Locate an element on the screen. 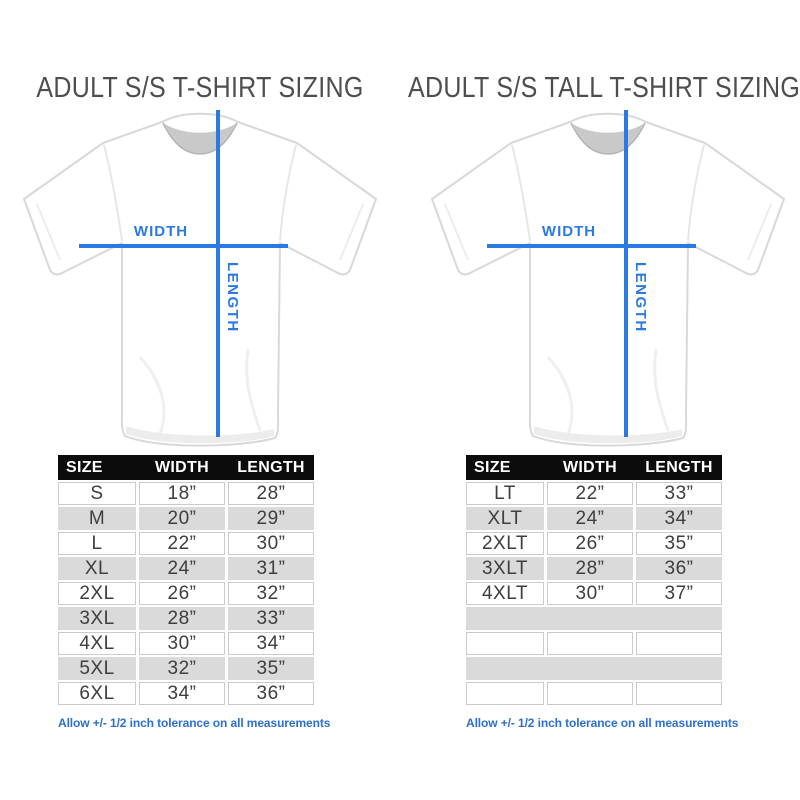 Image resolution: width=800 pixels, height=800 pixels. panel-title: ADULT S/S T-SHIRT SIZING is located at coordinates (200, 88).